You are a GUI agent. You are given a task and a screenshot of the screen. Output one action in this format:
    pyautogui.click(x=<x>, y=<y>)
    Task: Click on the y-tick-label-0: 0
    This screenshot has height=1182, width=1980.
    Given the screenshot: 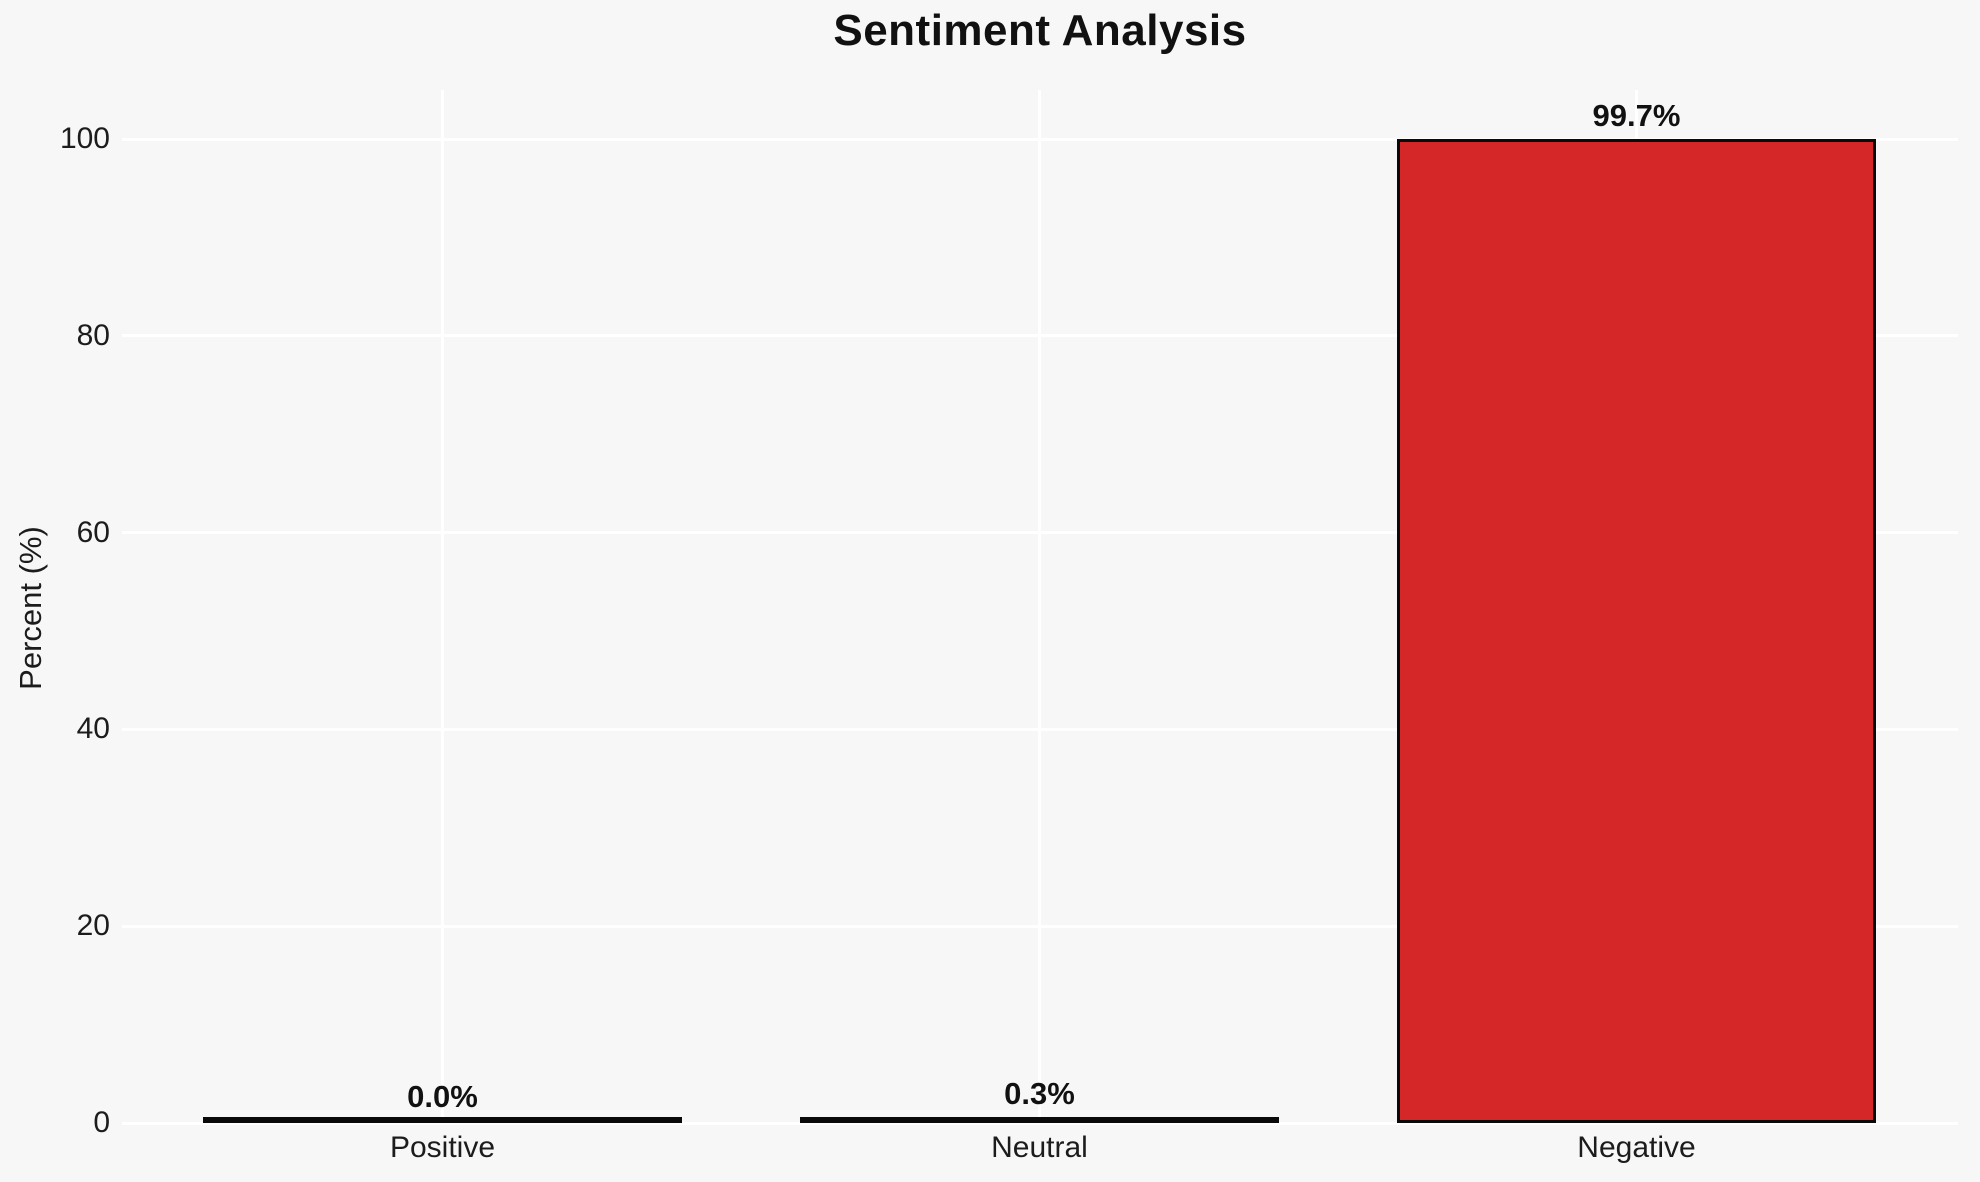 What is the action you would take?
    pyautogui.click(x=101, y=1122)
    